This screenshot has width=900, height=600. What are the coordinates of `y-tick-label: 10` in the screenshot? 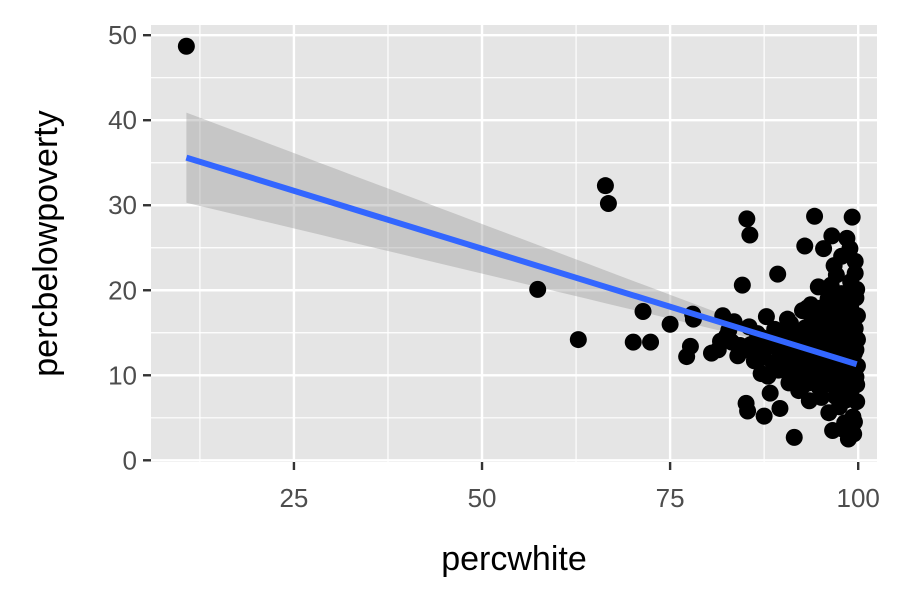 It's located at (122, 375).